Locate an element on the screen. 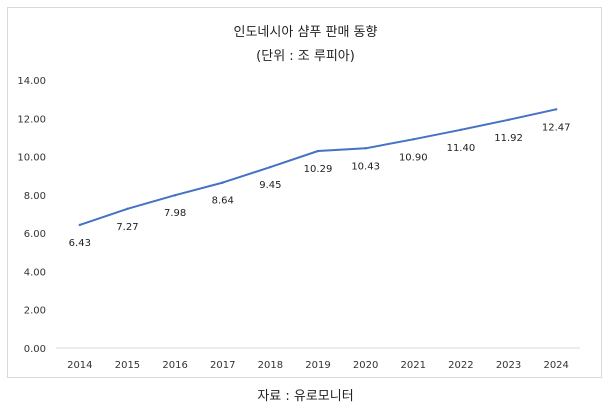  x-tick-label: 2014 is located at coordinates (79, 365).